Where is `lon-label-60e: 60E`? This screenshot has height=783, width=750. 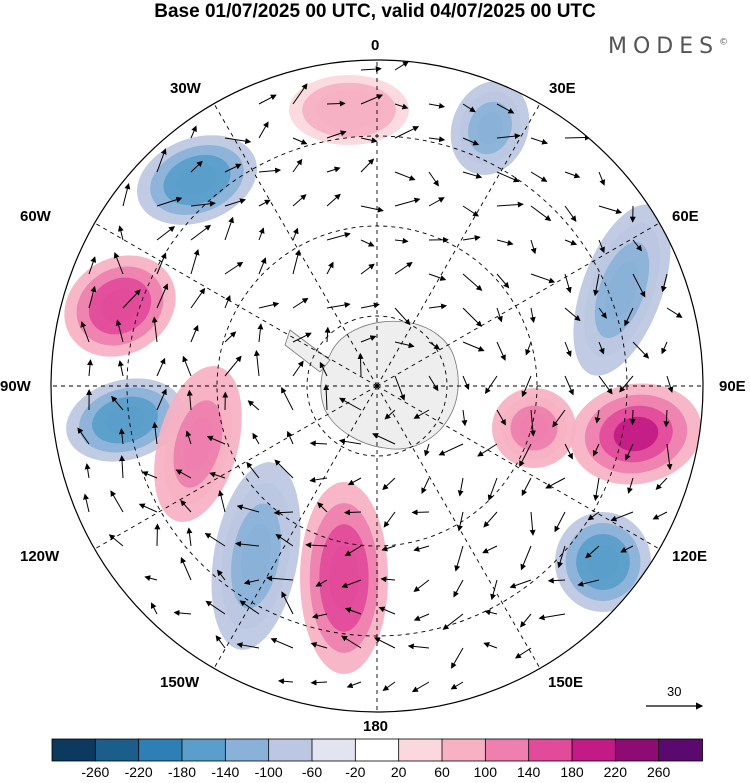
lon-label-60e: 60E is located at coordinates (685, 216).